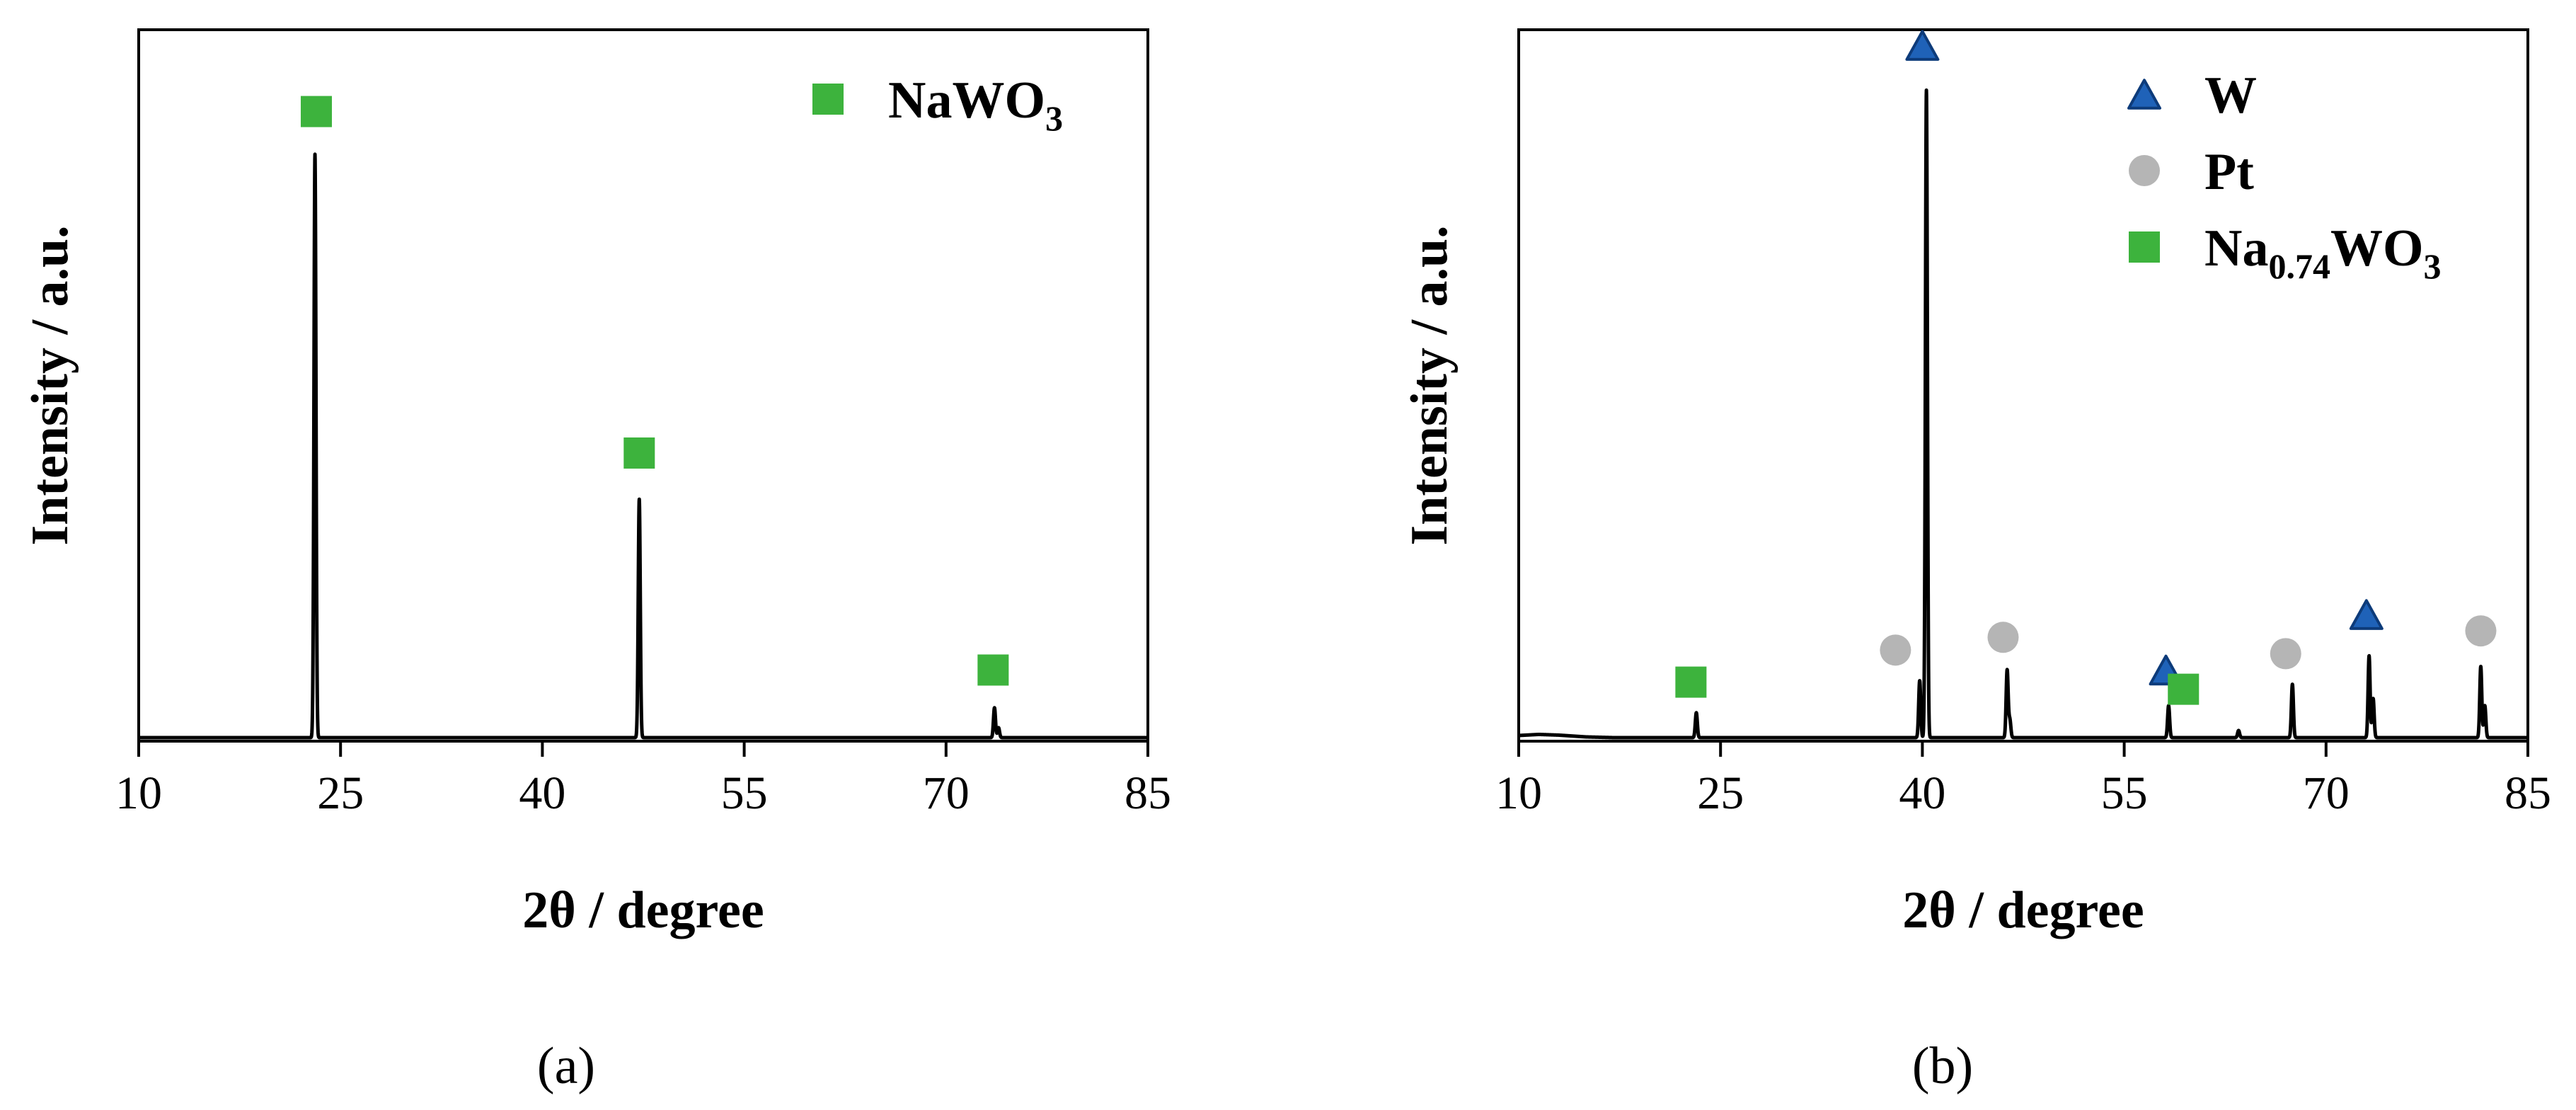 The width and height of the screenshot is (2576, 1110). I want to click on legend-marker-circle, so click(2145, 170).